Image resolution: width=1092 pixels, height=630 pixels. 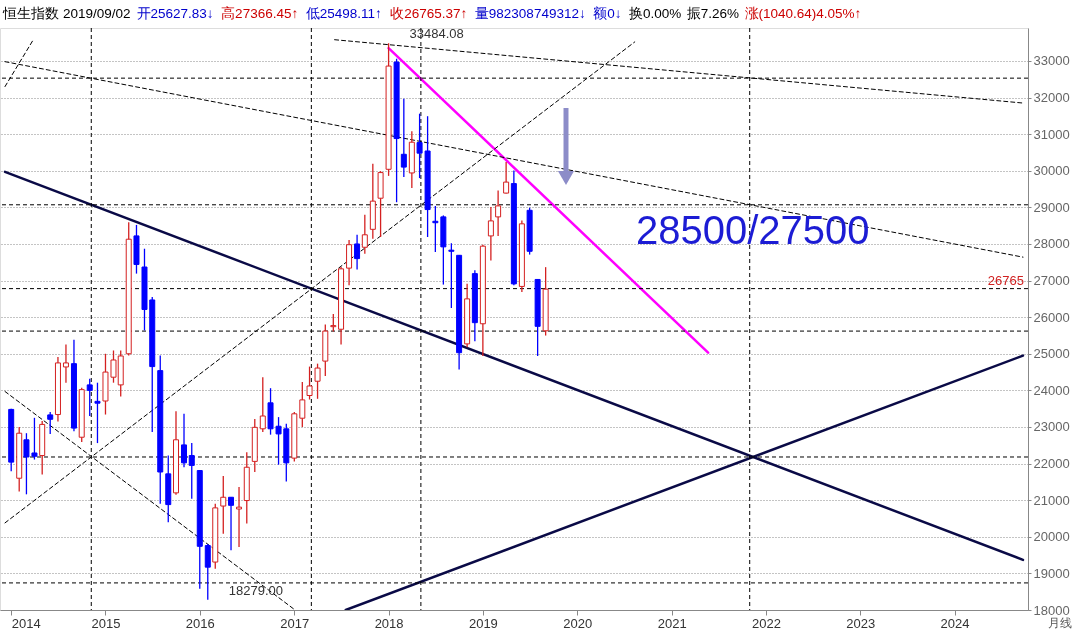 I want to click on y-tick-label: 28000, so click(x=1051, y=244).